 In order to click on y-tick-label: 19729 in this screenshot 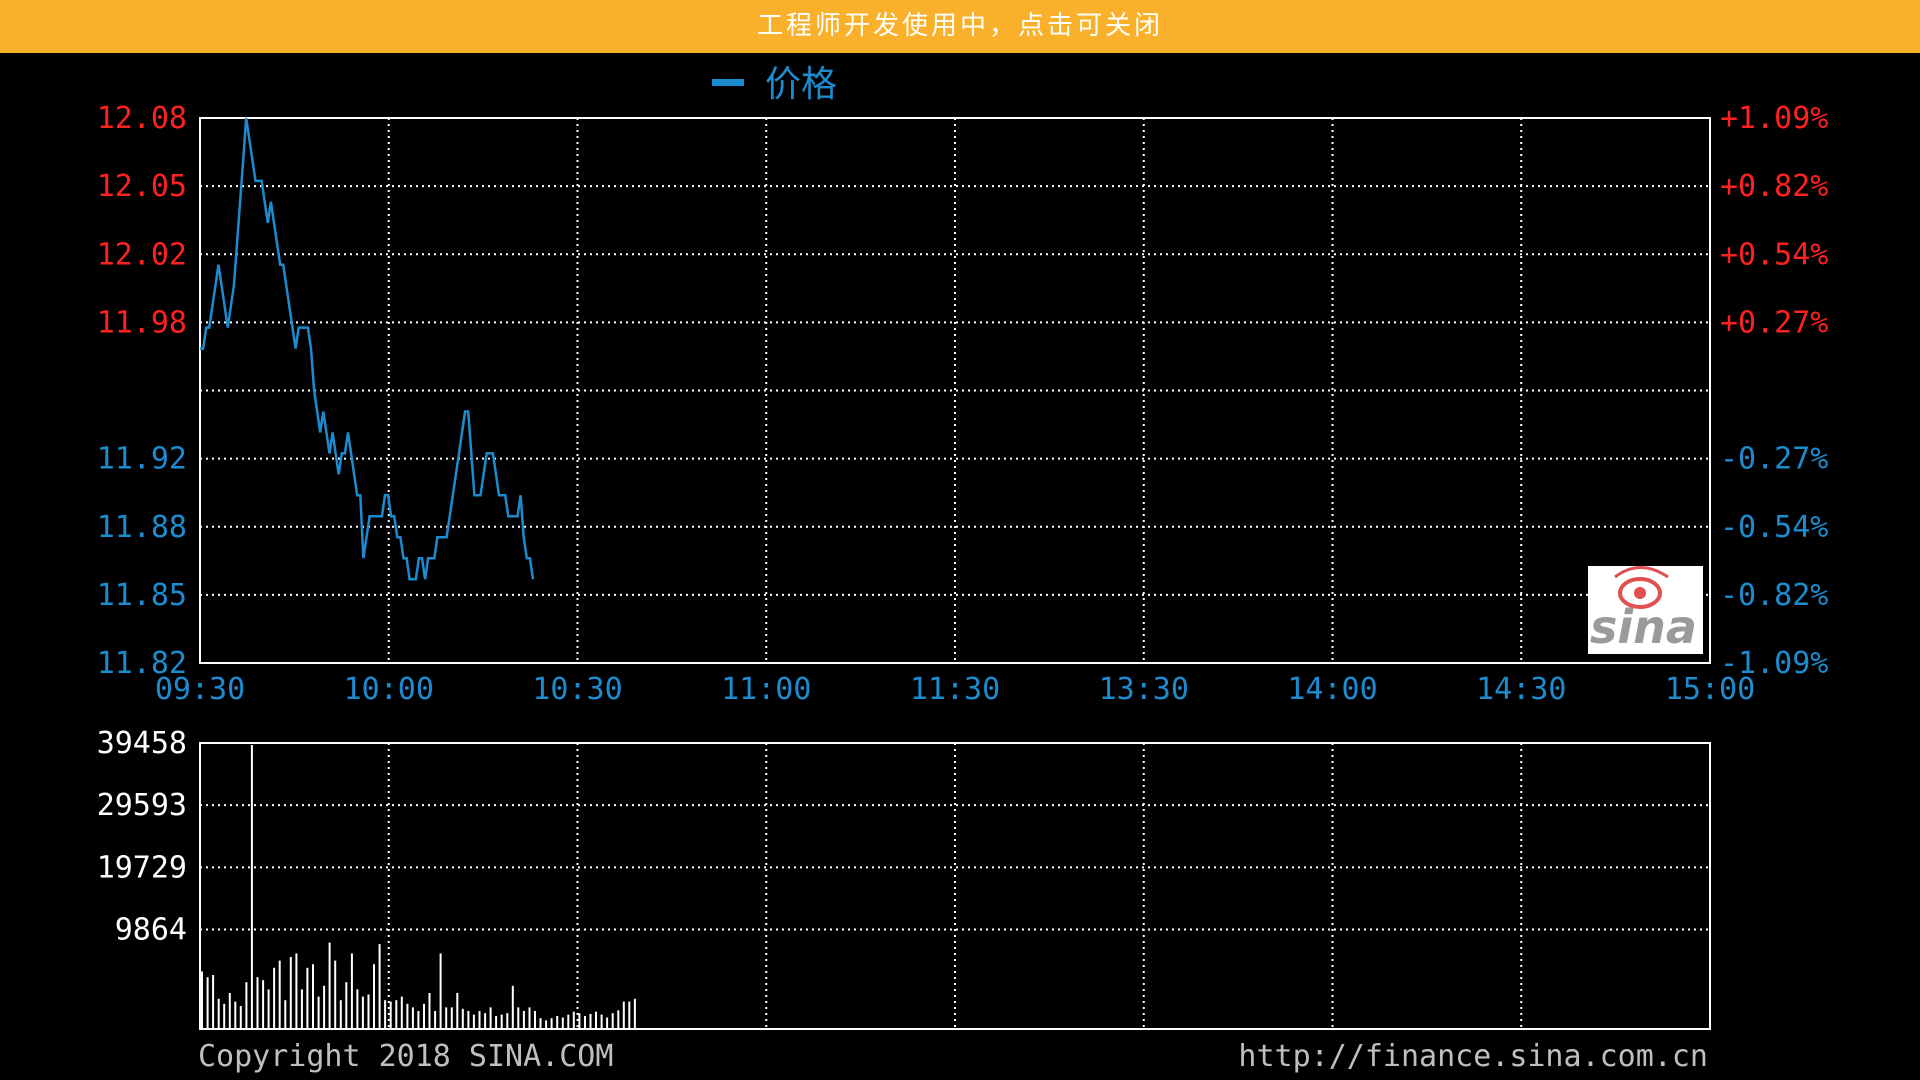, I will do `click(142, 867)`.